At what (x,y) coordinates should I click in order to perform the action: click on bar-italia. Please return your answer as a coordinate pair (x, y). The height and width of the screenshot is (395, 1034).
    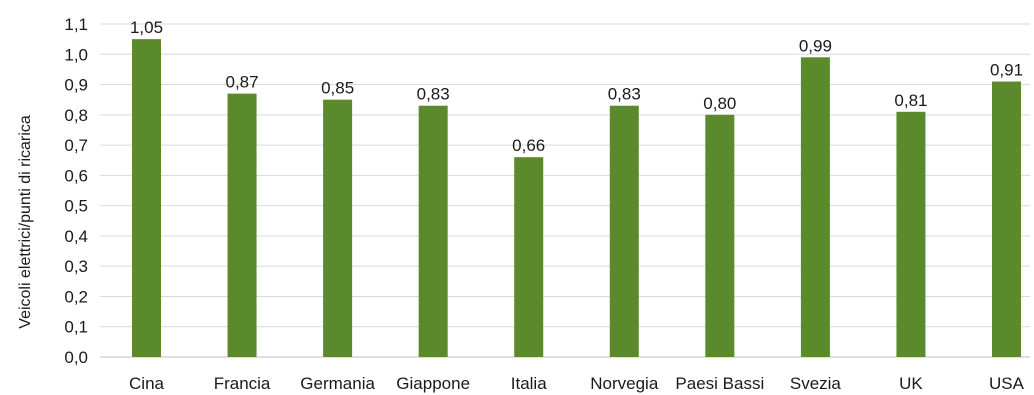
    Looking at the image, I should click on (529, 257).